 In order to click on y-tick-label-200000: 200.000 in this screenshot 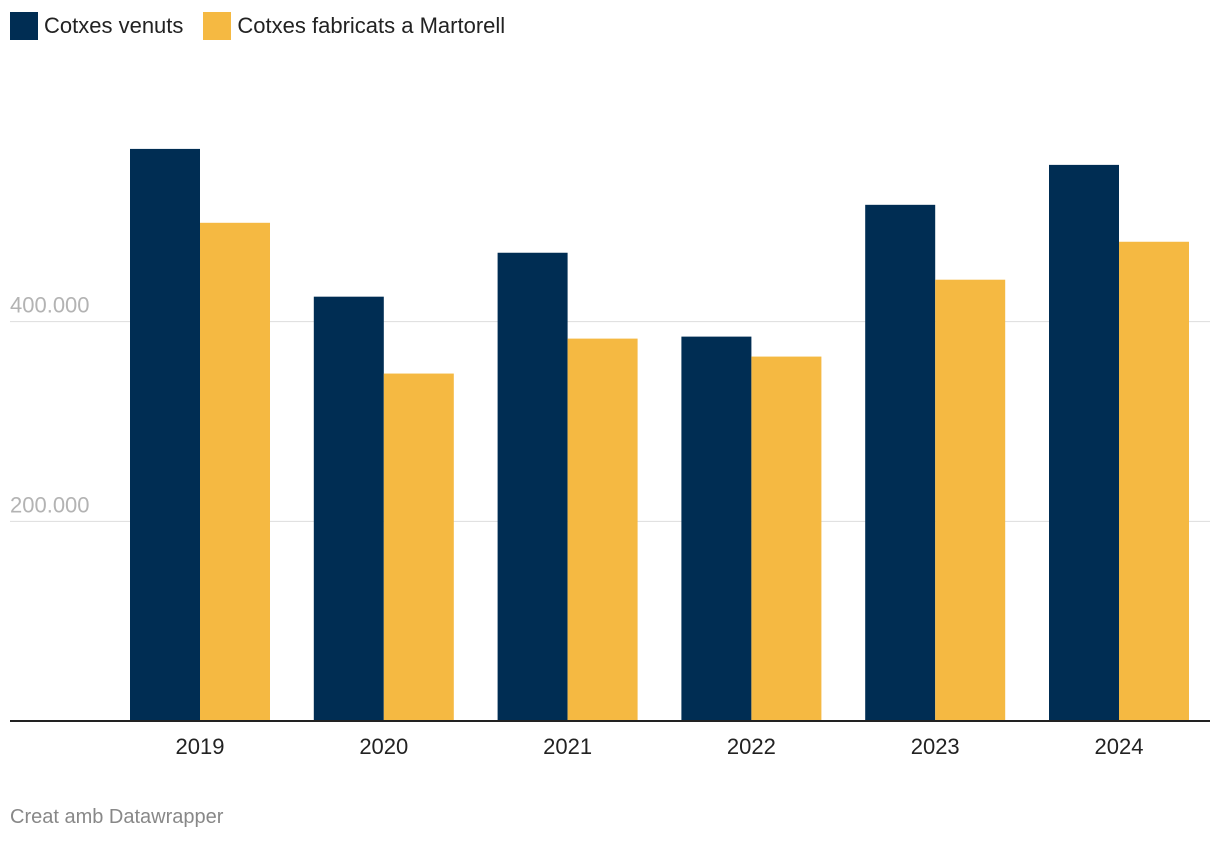, I will do `click(50, 504)`.